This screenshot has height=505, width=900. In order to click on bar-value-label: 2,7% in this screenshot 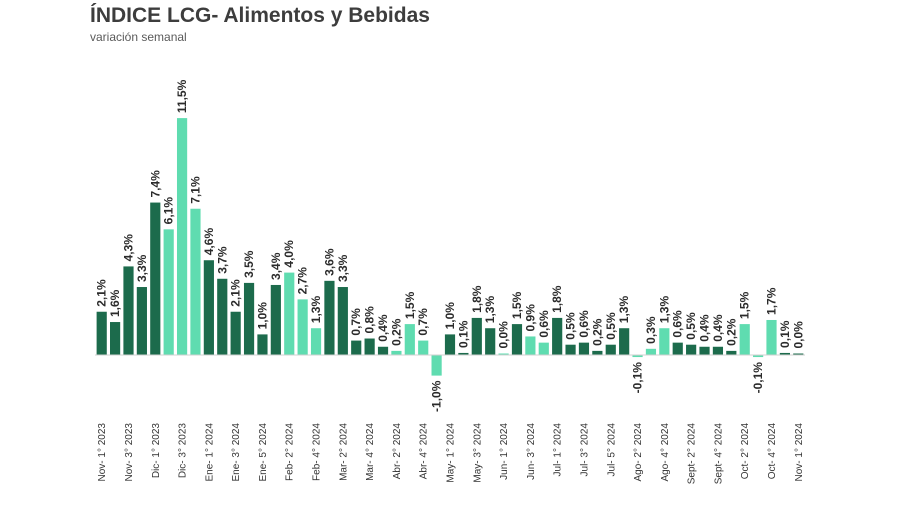, I will do `click(303, 281)`.